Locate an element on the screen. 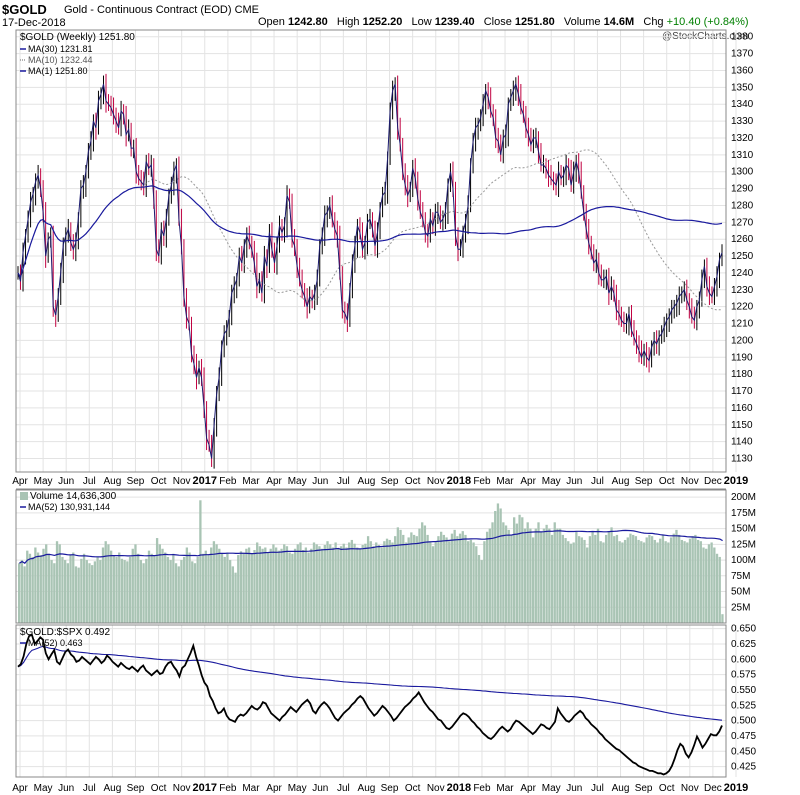 Image resolution: width=800 pixels, height=795 pixels. ma30-line is located at coordinates (370, 232).